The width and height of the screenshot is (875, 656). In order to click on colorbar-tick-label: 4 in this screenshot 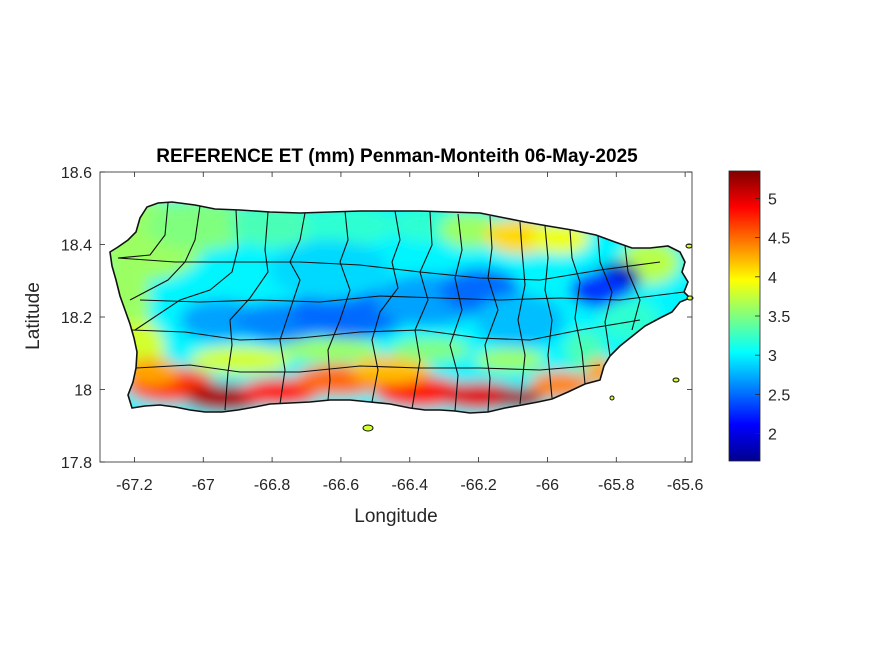, I will do `click(772, 278)`.